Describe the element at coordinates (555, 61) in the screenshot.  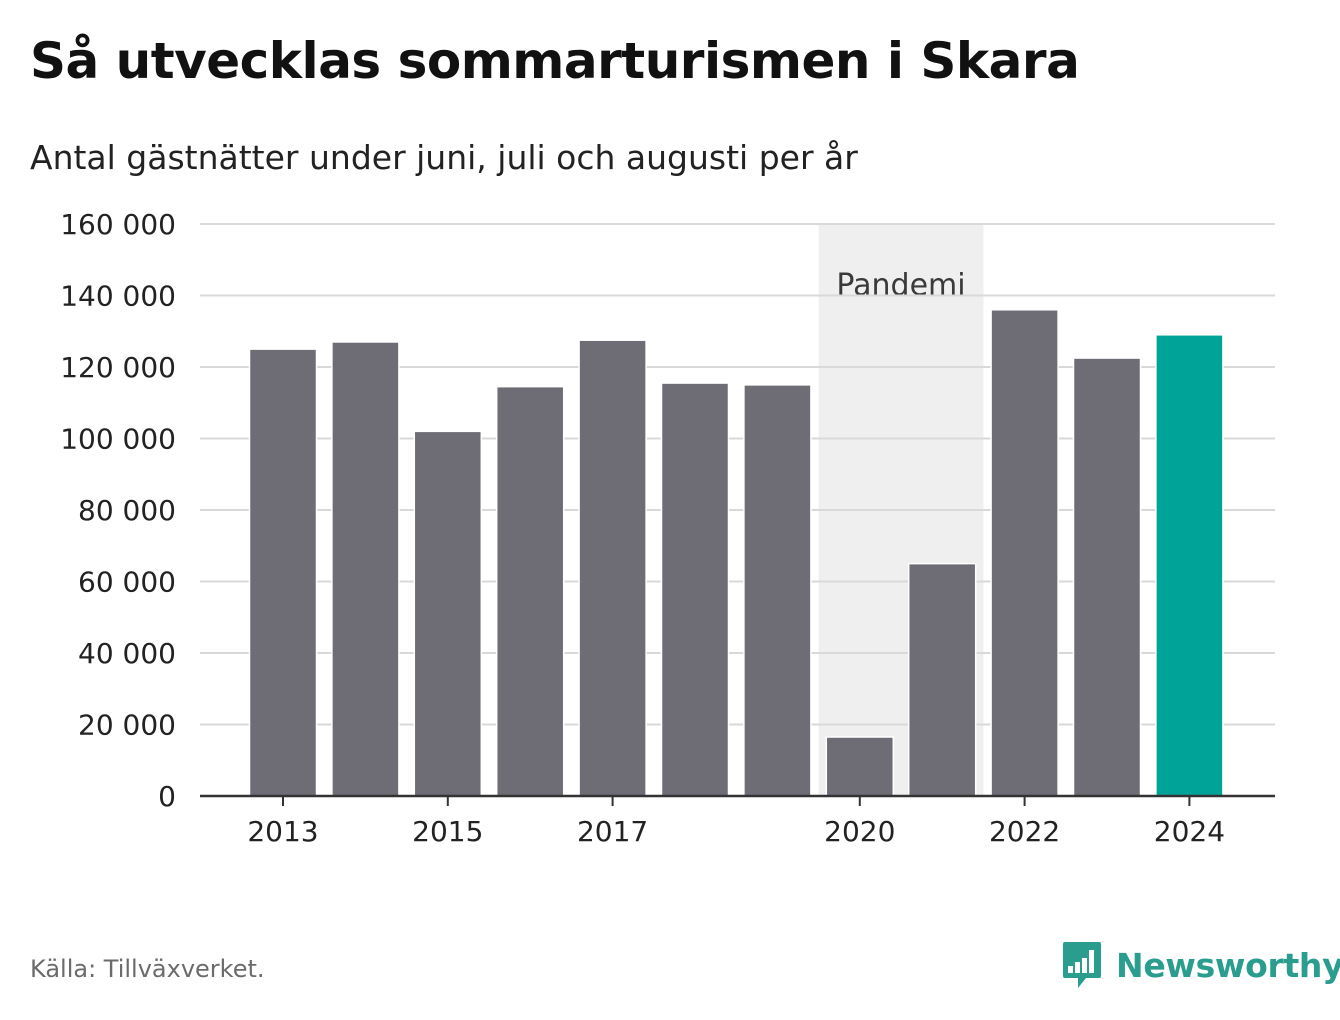
I see `chart-title: Så utvecklas sommarturismen i Skara` at that location.